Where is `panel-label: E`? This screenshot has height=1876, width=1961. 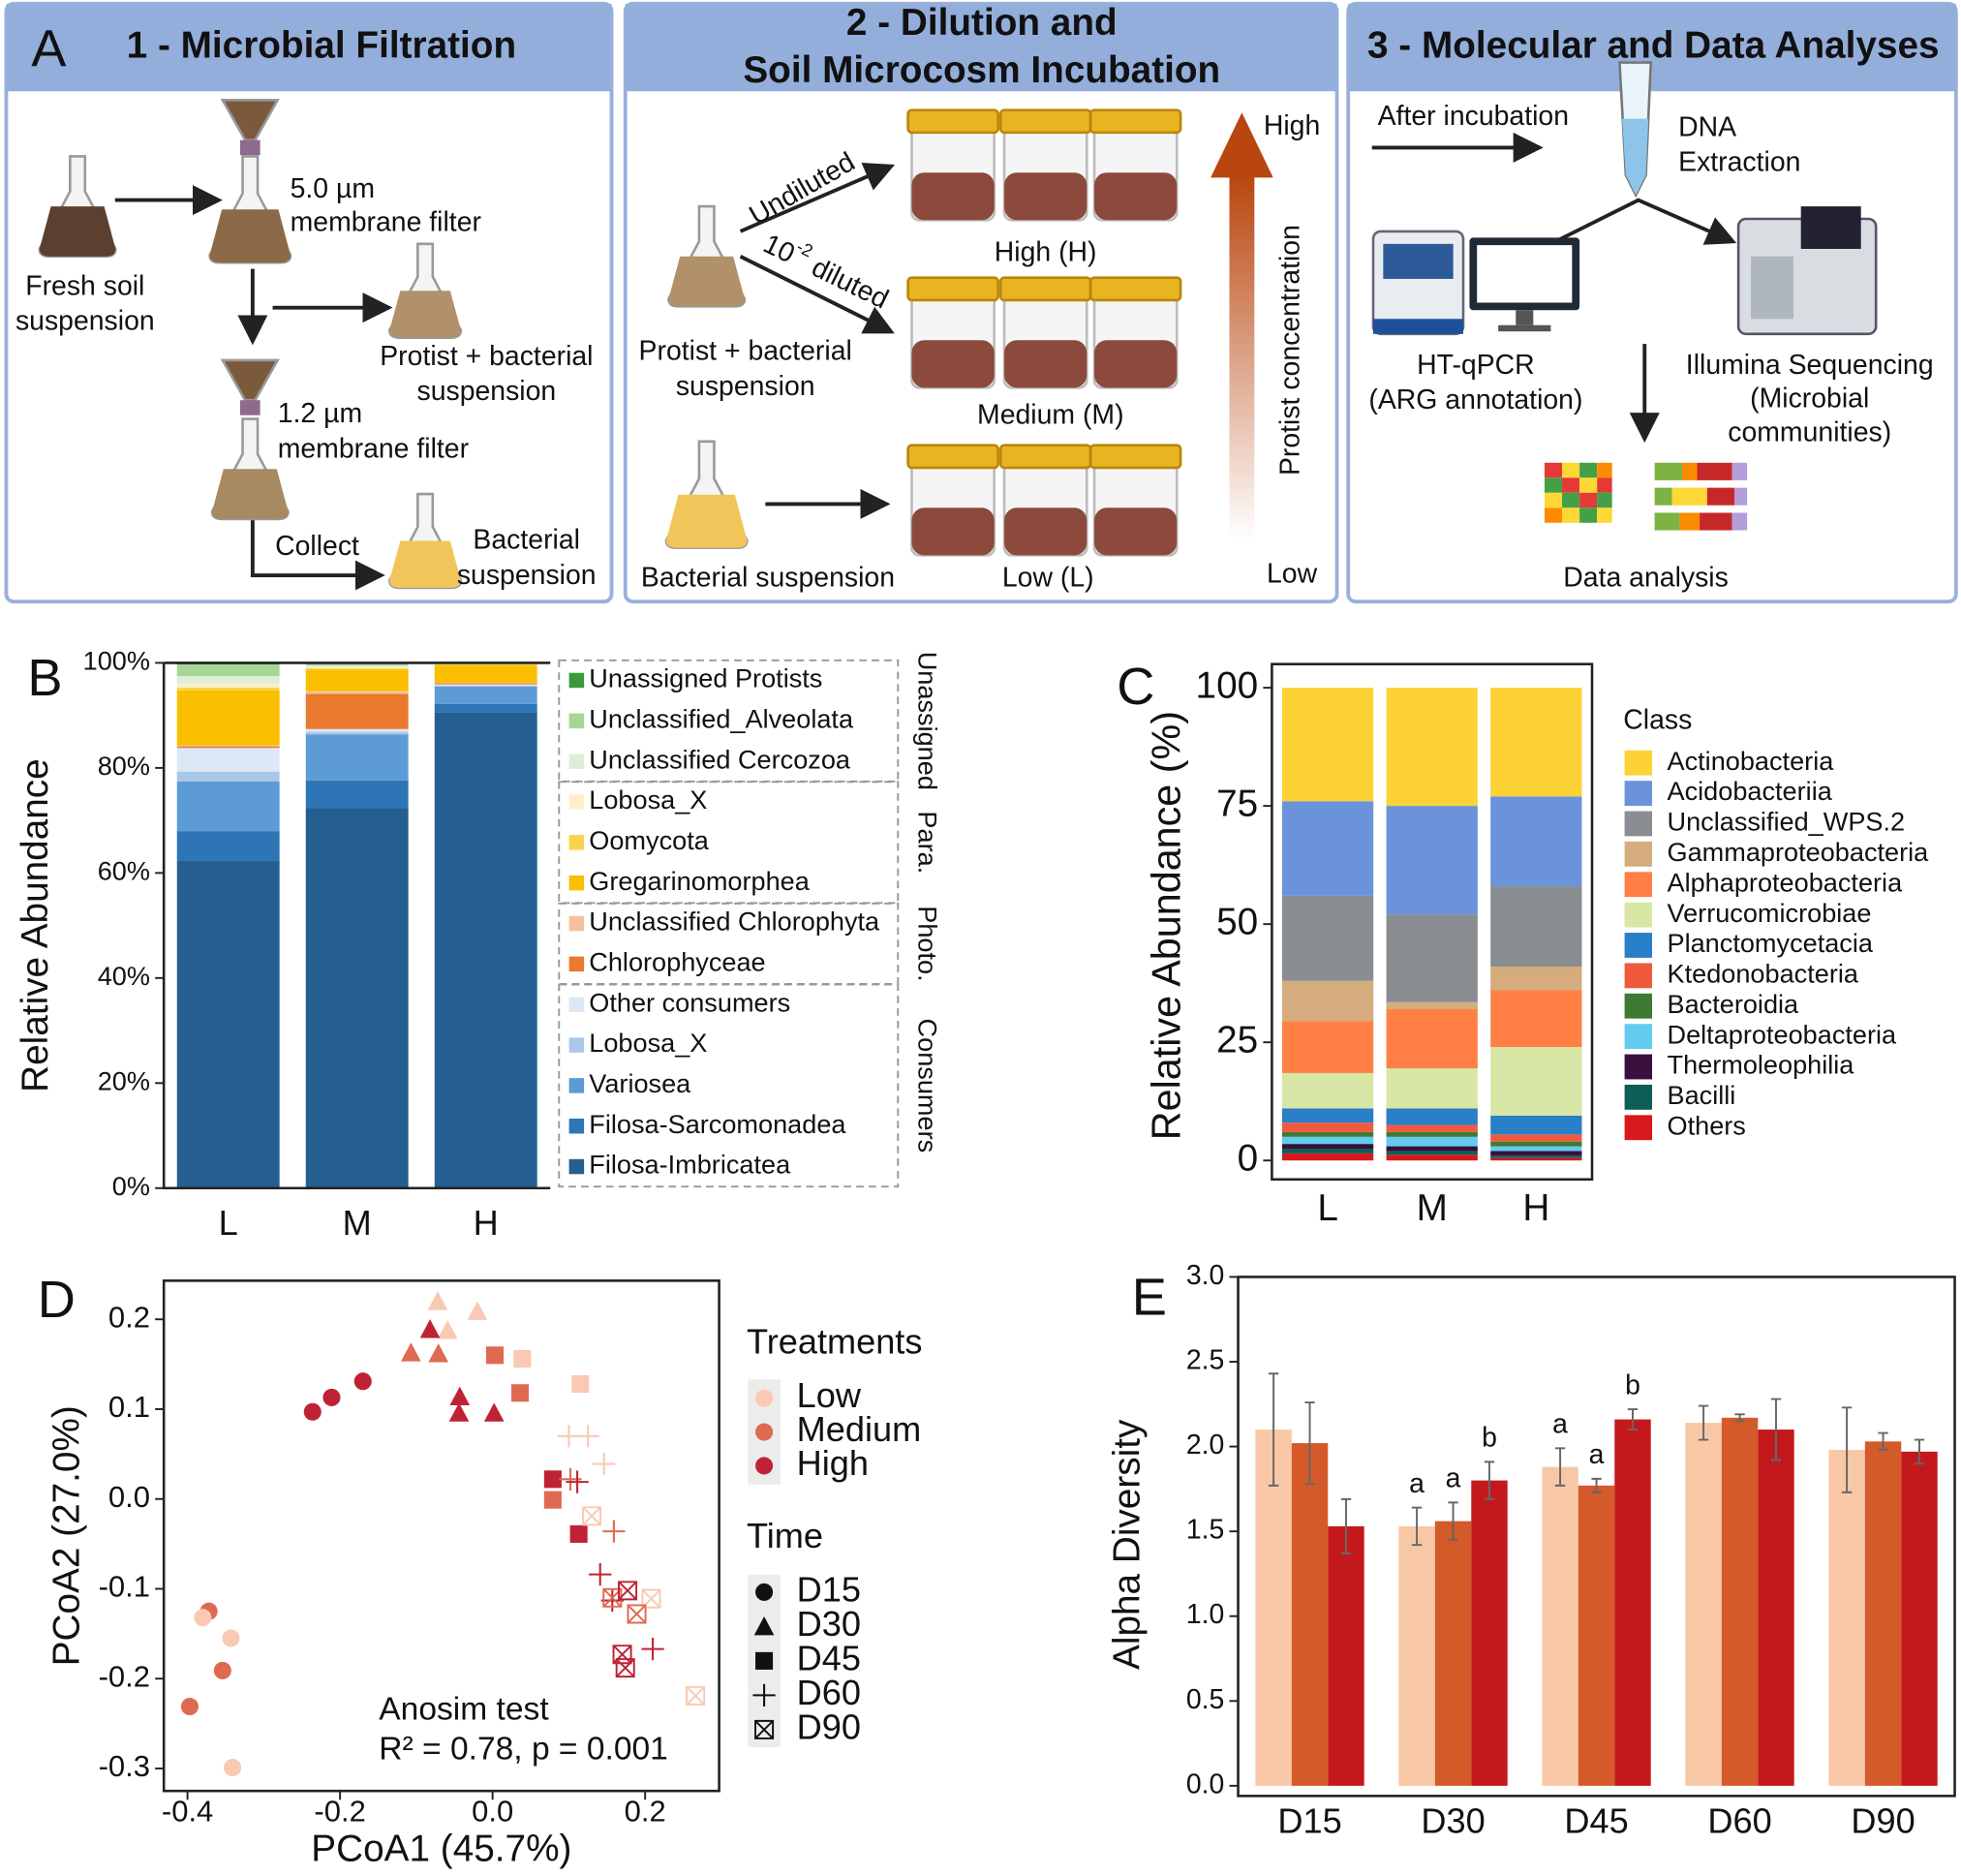 panel-label: E is located at coordinates (1150, 1297).